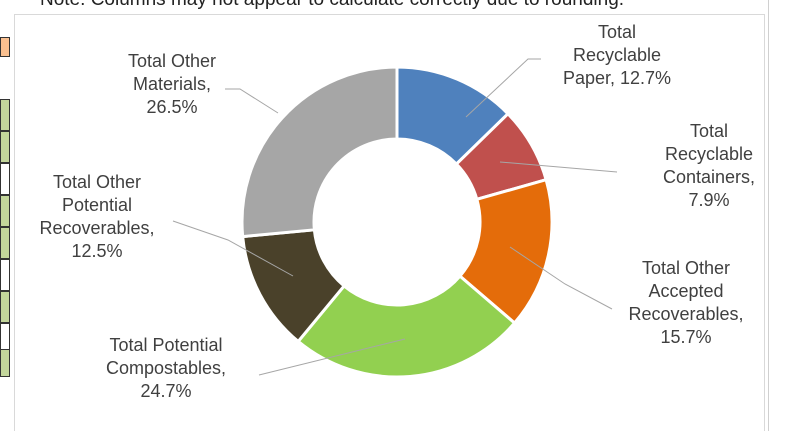 The image size is (786, 431). Describe the element at coordinates (709, 165) in the screenshot. I see `data-label-2: Total Recyclable Containers, 7.9%` at that location.